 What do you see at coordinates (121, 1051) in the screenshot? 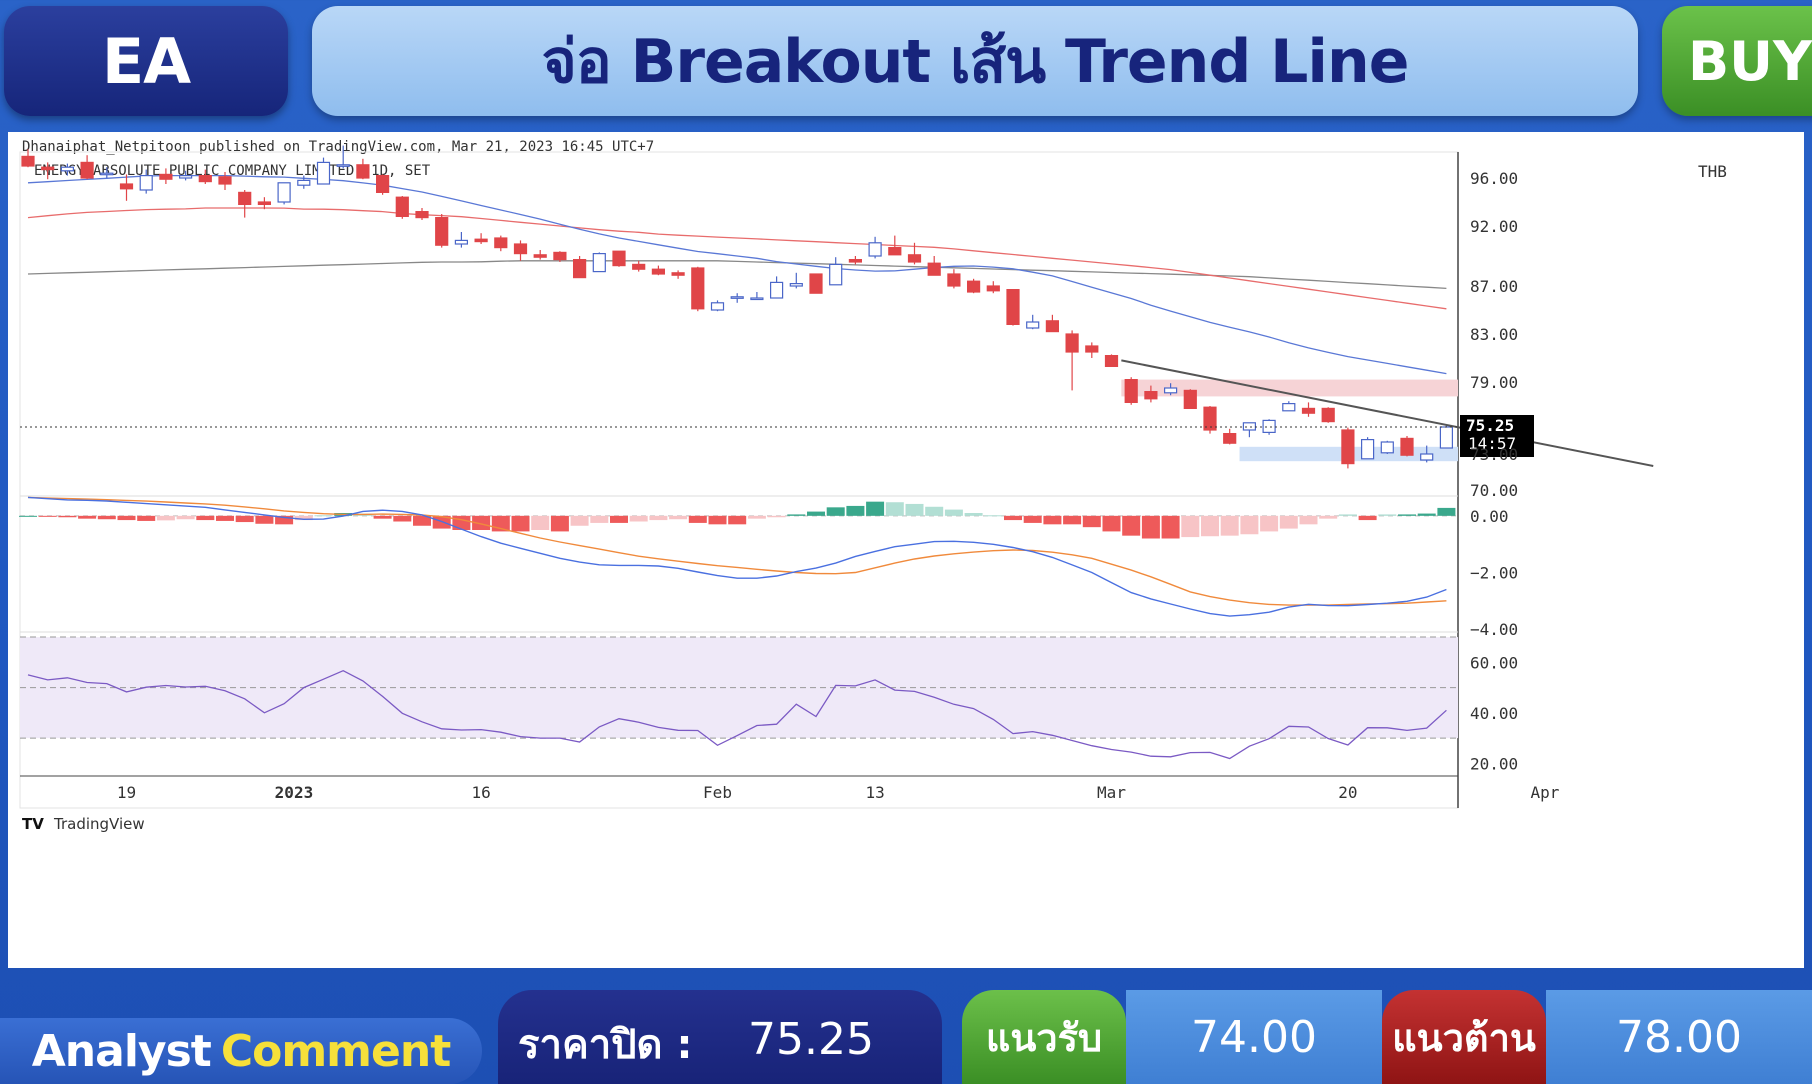
I see `analyst-word: Analyst` at bounding box center [121, 1051].